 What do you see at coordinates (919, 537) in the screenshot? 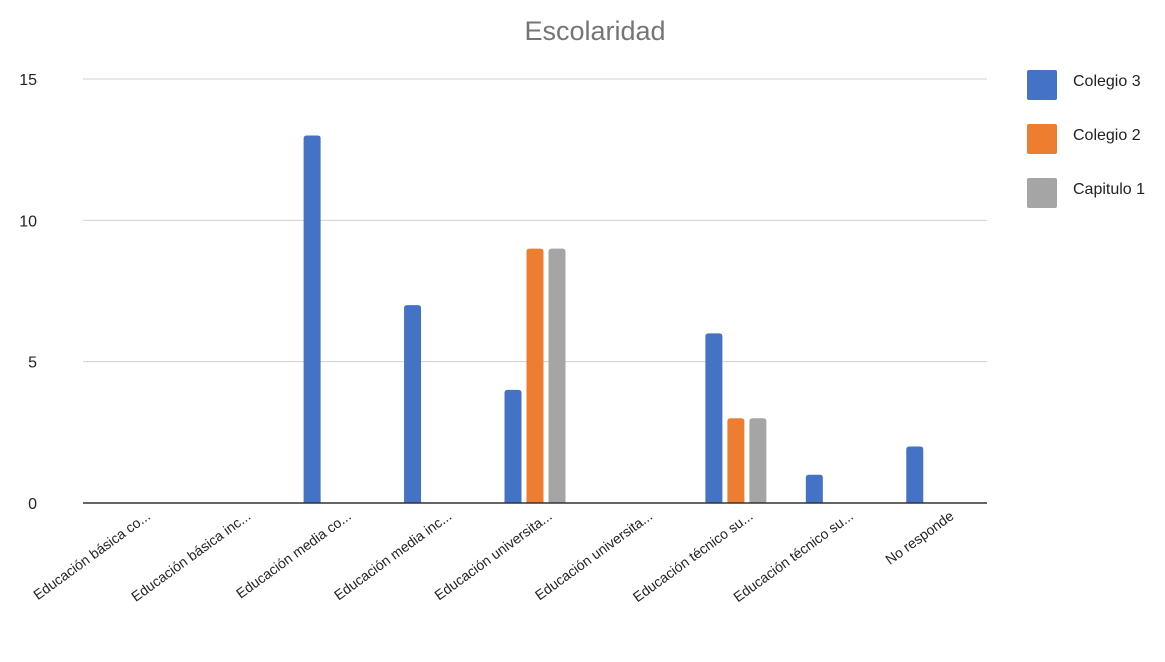
I see `x-tick-label: No responde` at bounding box center [919, 537].